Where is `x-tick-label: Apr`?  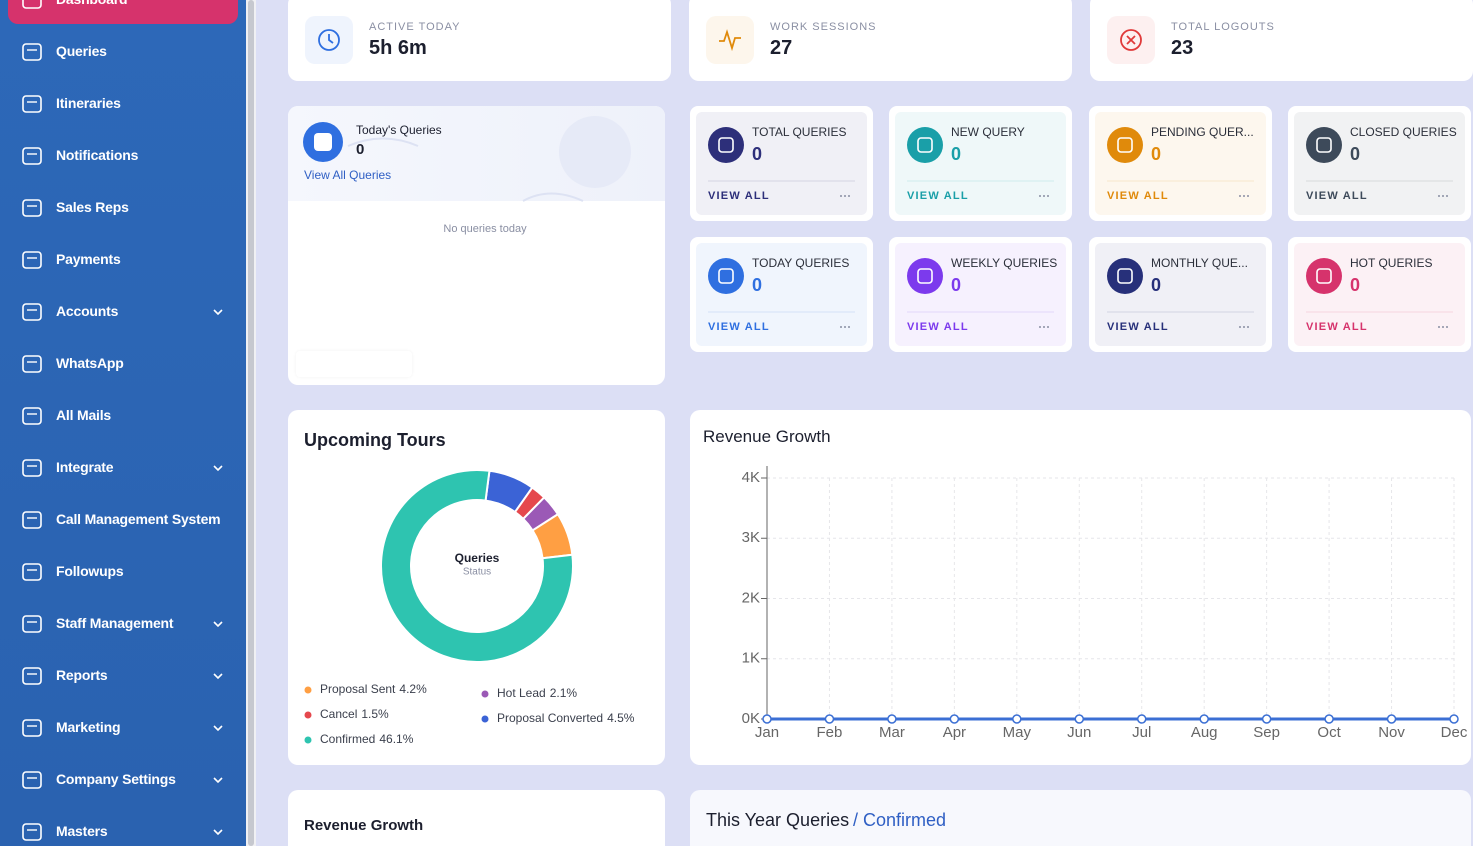 x-tick-label: Apr is located at coordinates (954, 732).